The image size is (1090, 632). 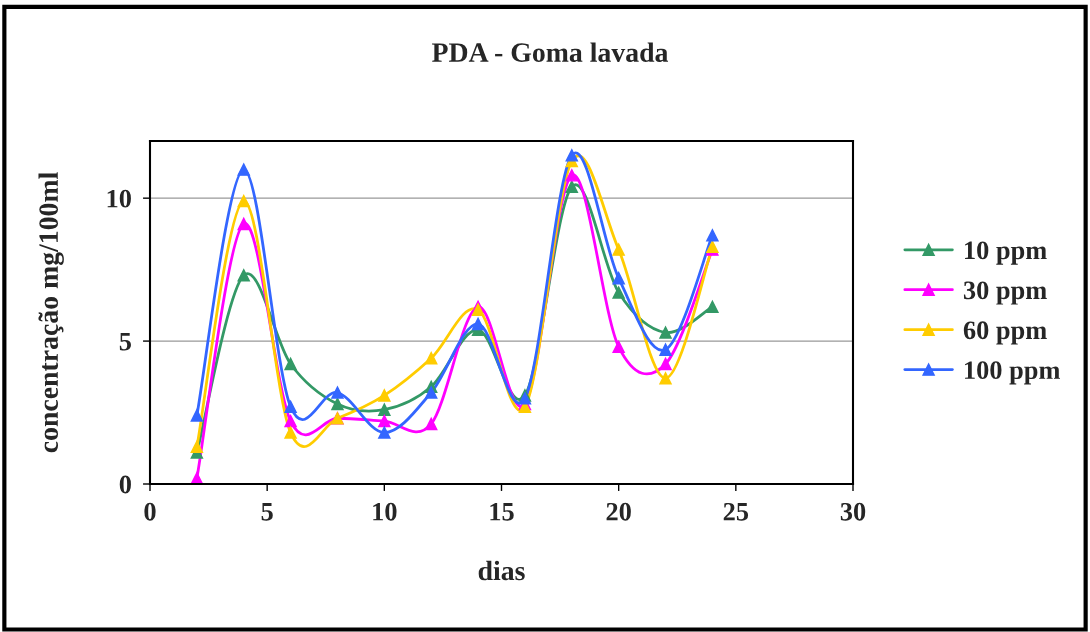 I want to click on legend-label: 30 ppm, so click(x=1005, y=293).